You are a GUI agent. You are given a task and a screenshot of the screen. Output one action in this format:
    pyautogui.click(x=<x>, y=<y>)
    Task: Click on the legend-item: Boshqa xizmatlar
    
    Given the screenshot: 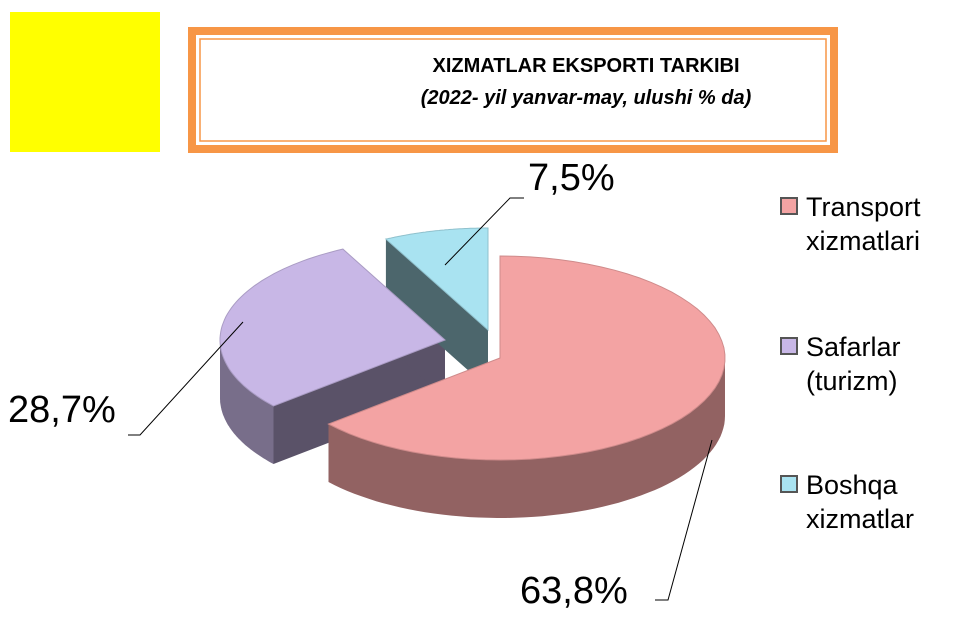 What is the action you would take?
    pyautogui.click(x=870, y=502)
    